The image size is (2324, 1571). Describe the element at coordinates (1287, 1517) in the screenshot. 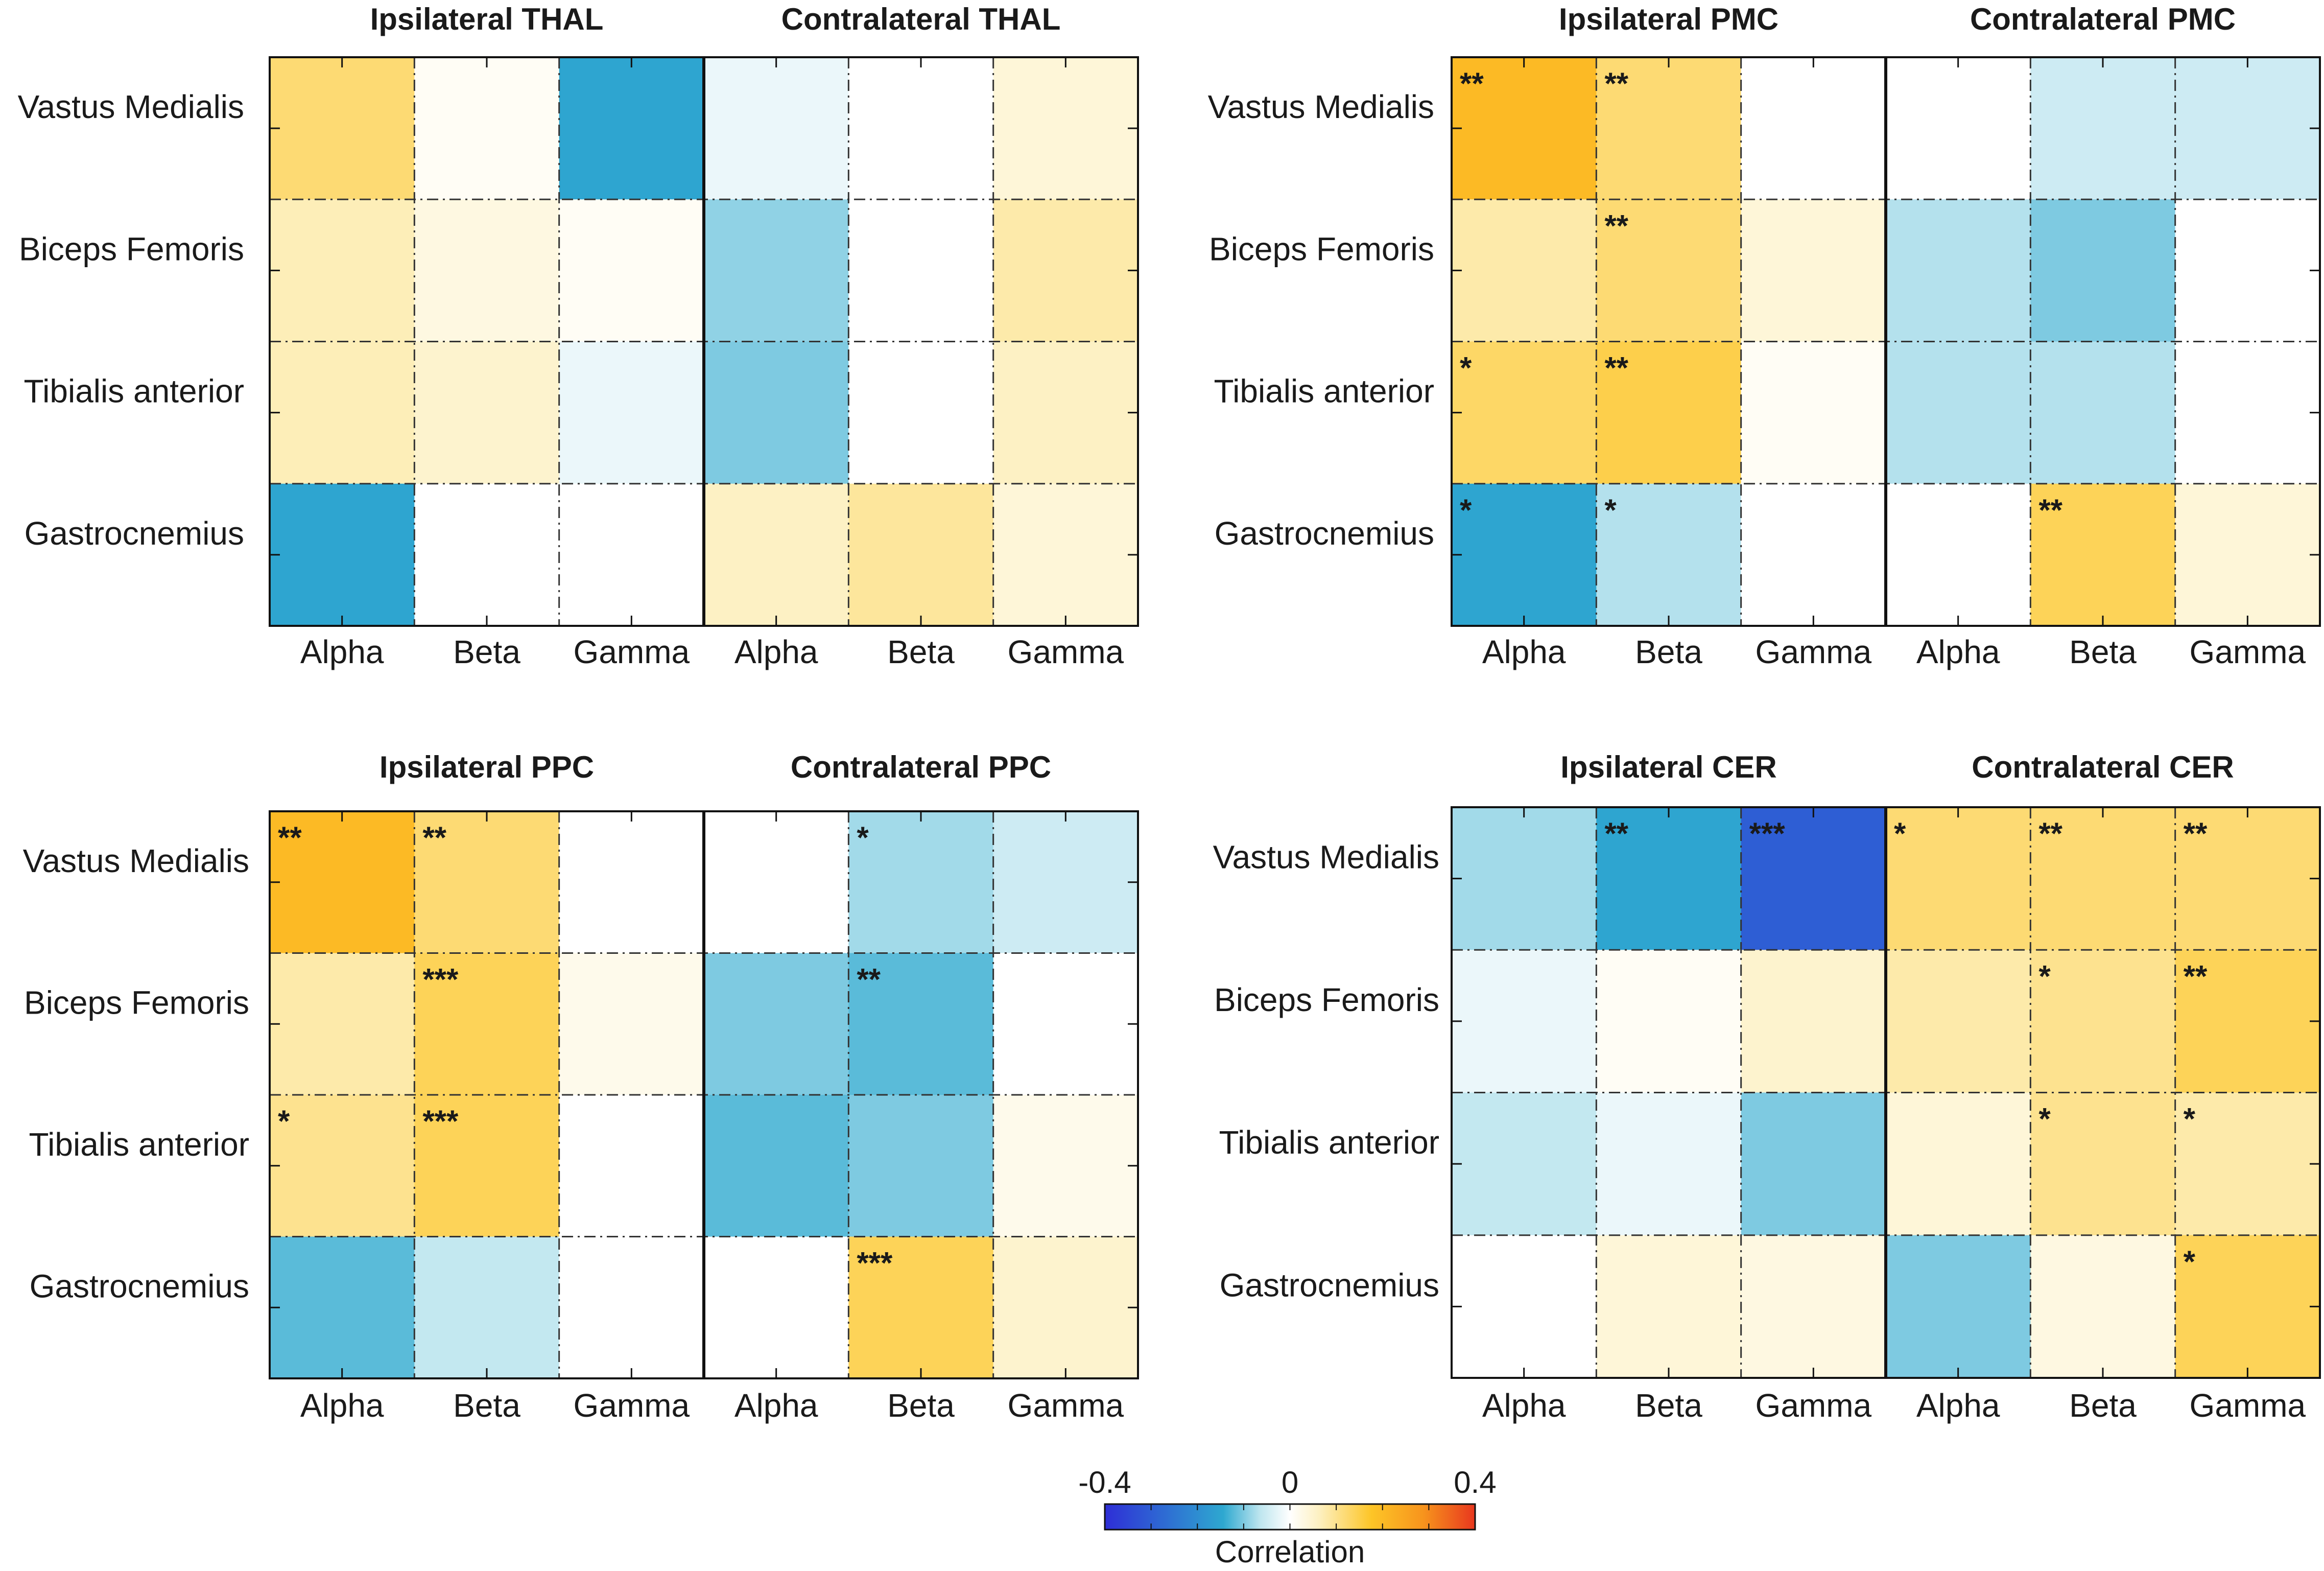

I see `colorbar: -0.4 0 0.4 Correlation` at that location.